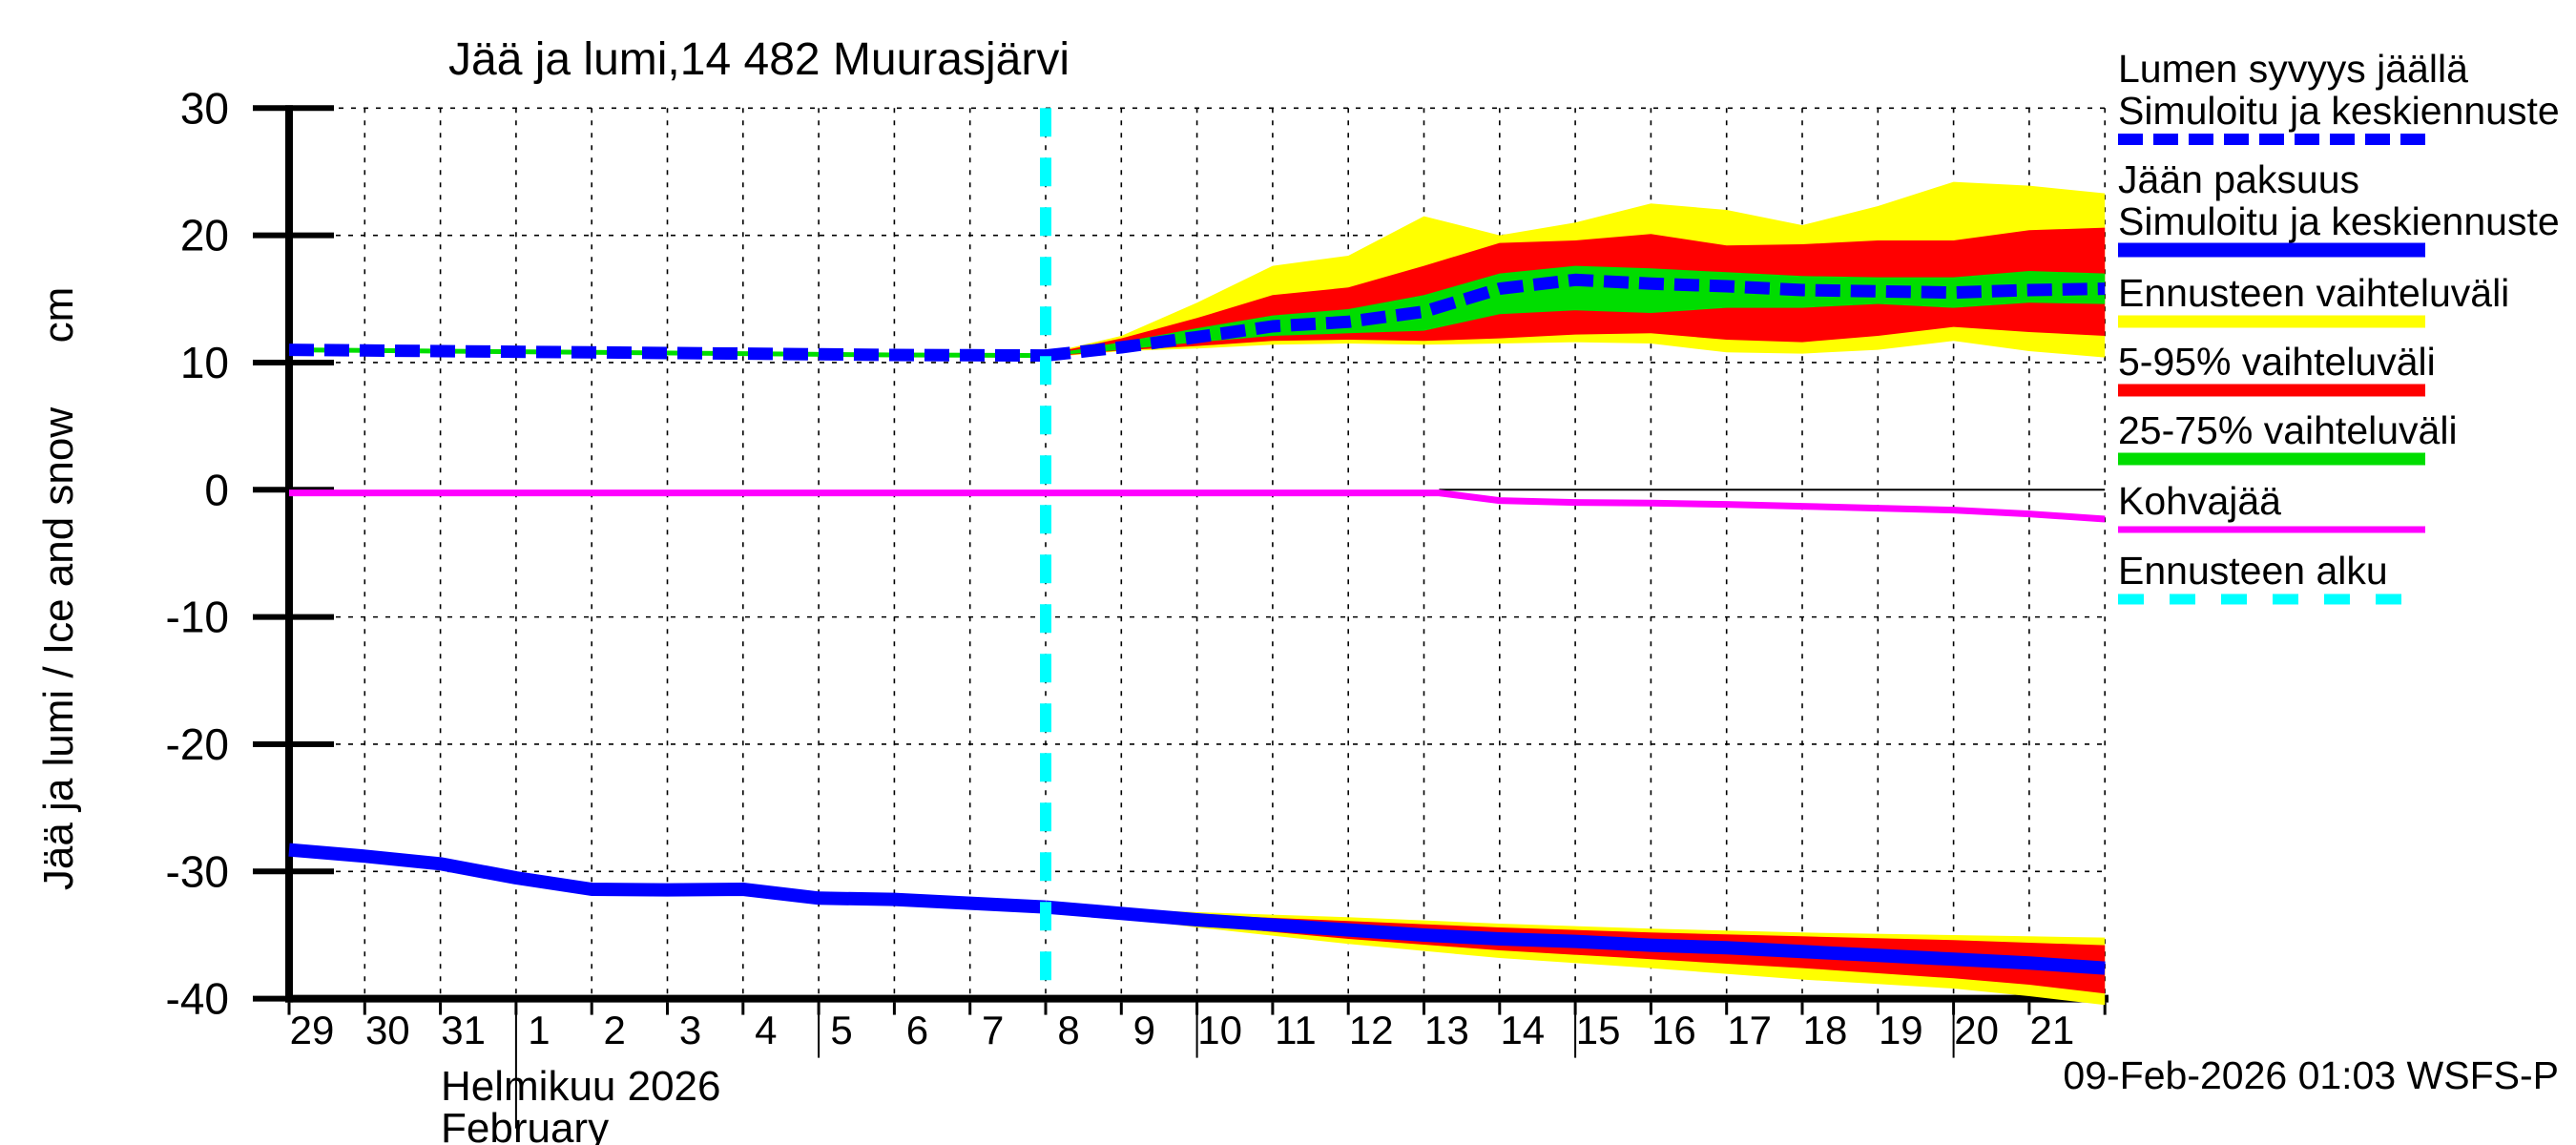 Image resolution: width=2576 pixels, height=1145 pixels. I want to click on series-kohvajaa, so click(1197, 506).